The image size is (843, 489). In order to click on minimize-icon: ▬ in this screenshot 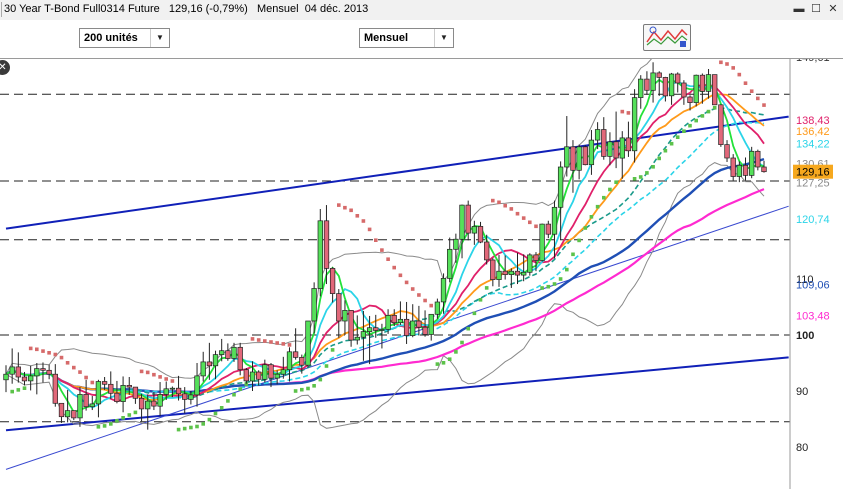, I will do `click(799, 9)`.